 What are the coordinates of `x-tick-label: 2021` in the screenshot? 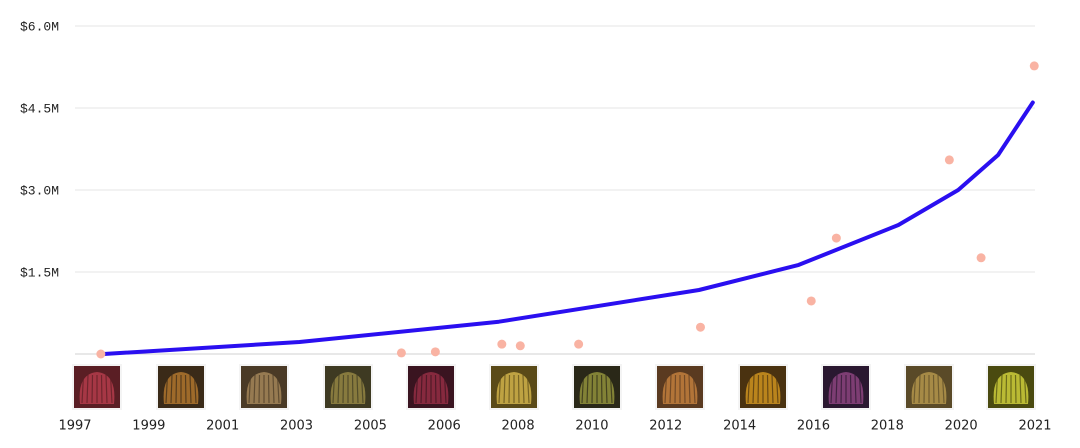 It's located at (1034, 426).